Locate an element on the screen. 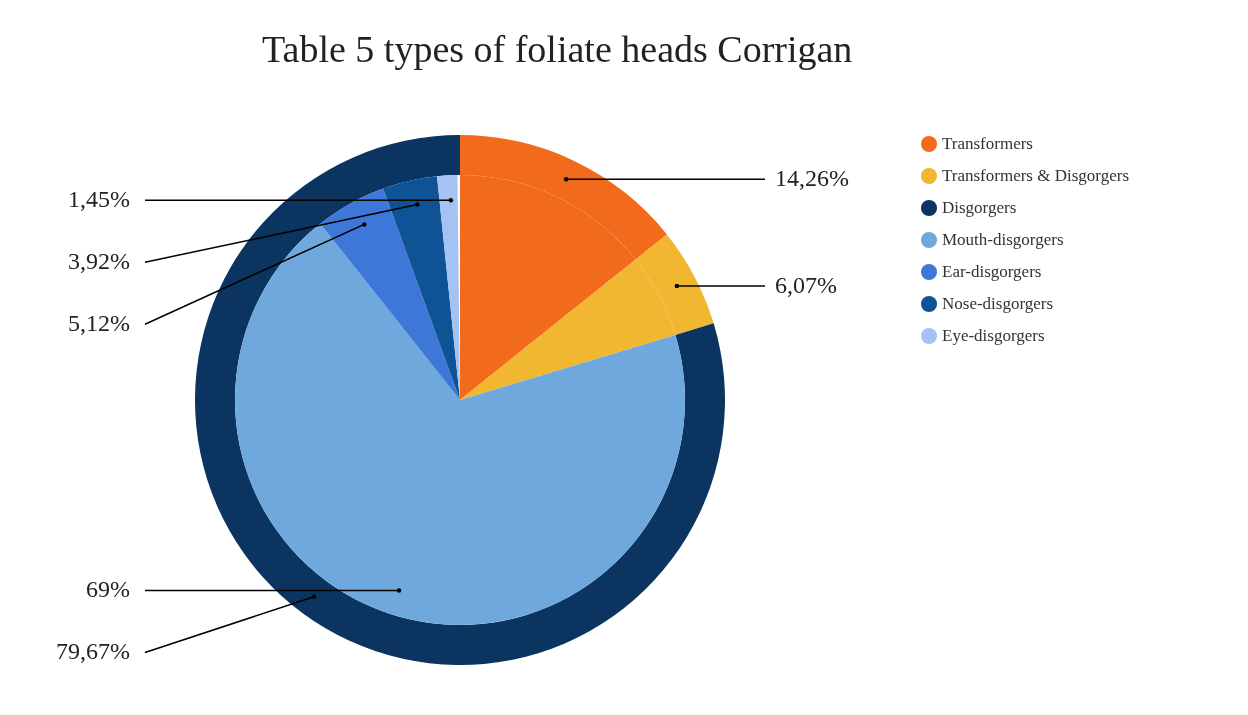 This screenshot has height=715, width=1248. legend-label: Disgorgers is located at coordinates (979, 207).